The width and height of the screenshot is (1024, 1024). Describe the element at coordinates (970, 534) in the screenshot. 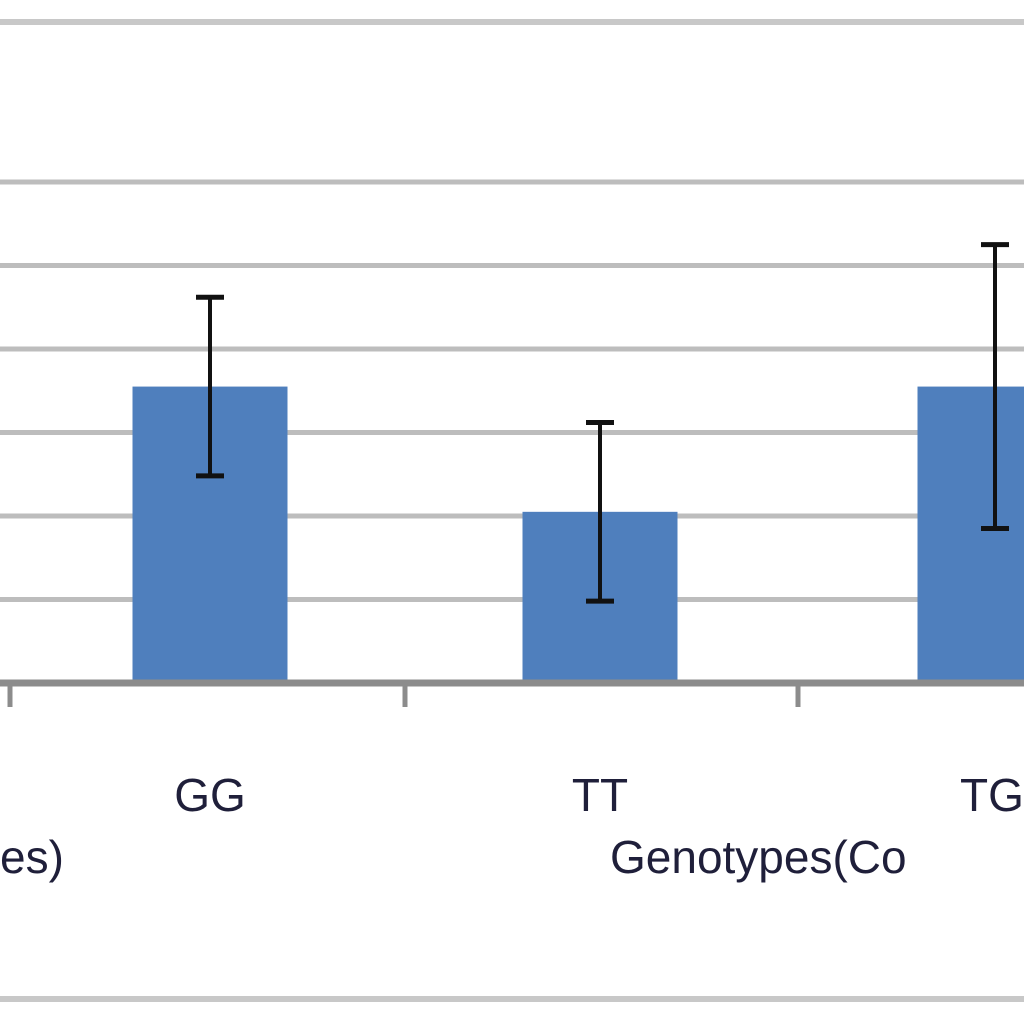

I see `bar-tg` at that location.